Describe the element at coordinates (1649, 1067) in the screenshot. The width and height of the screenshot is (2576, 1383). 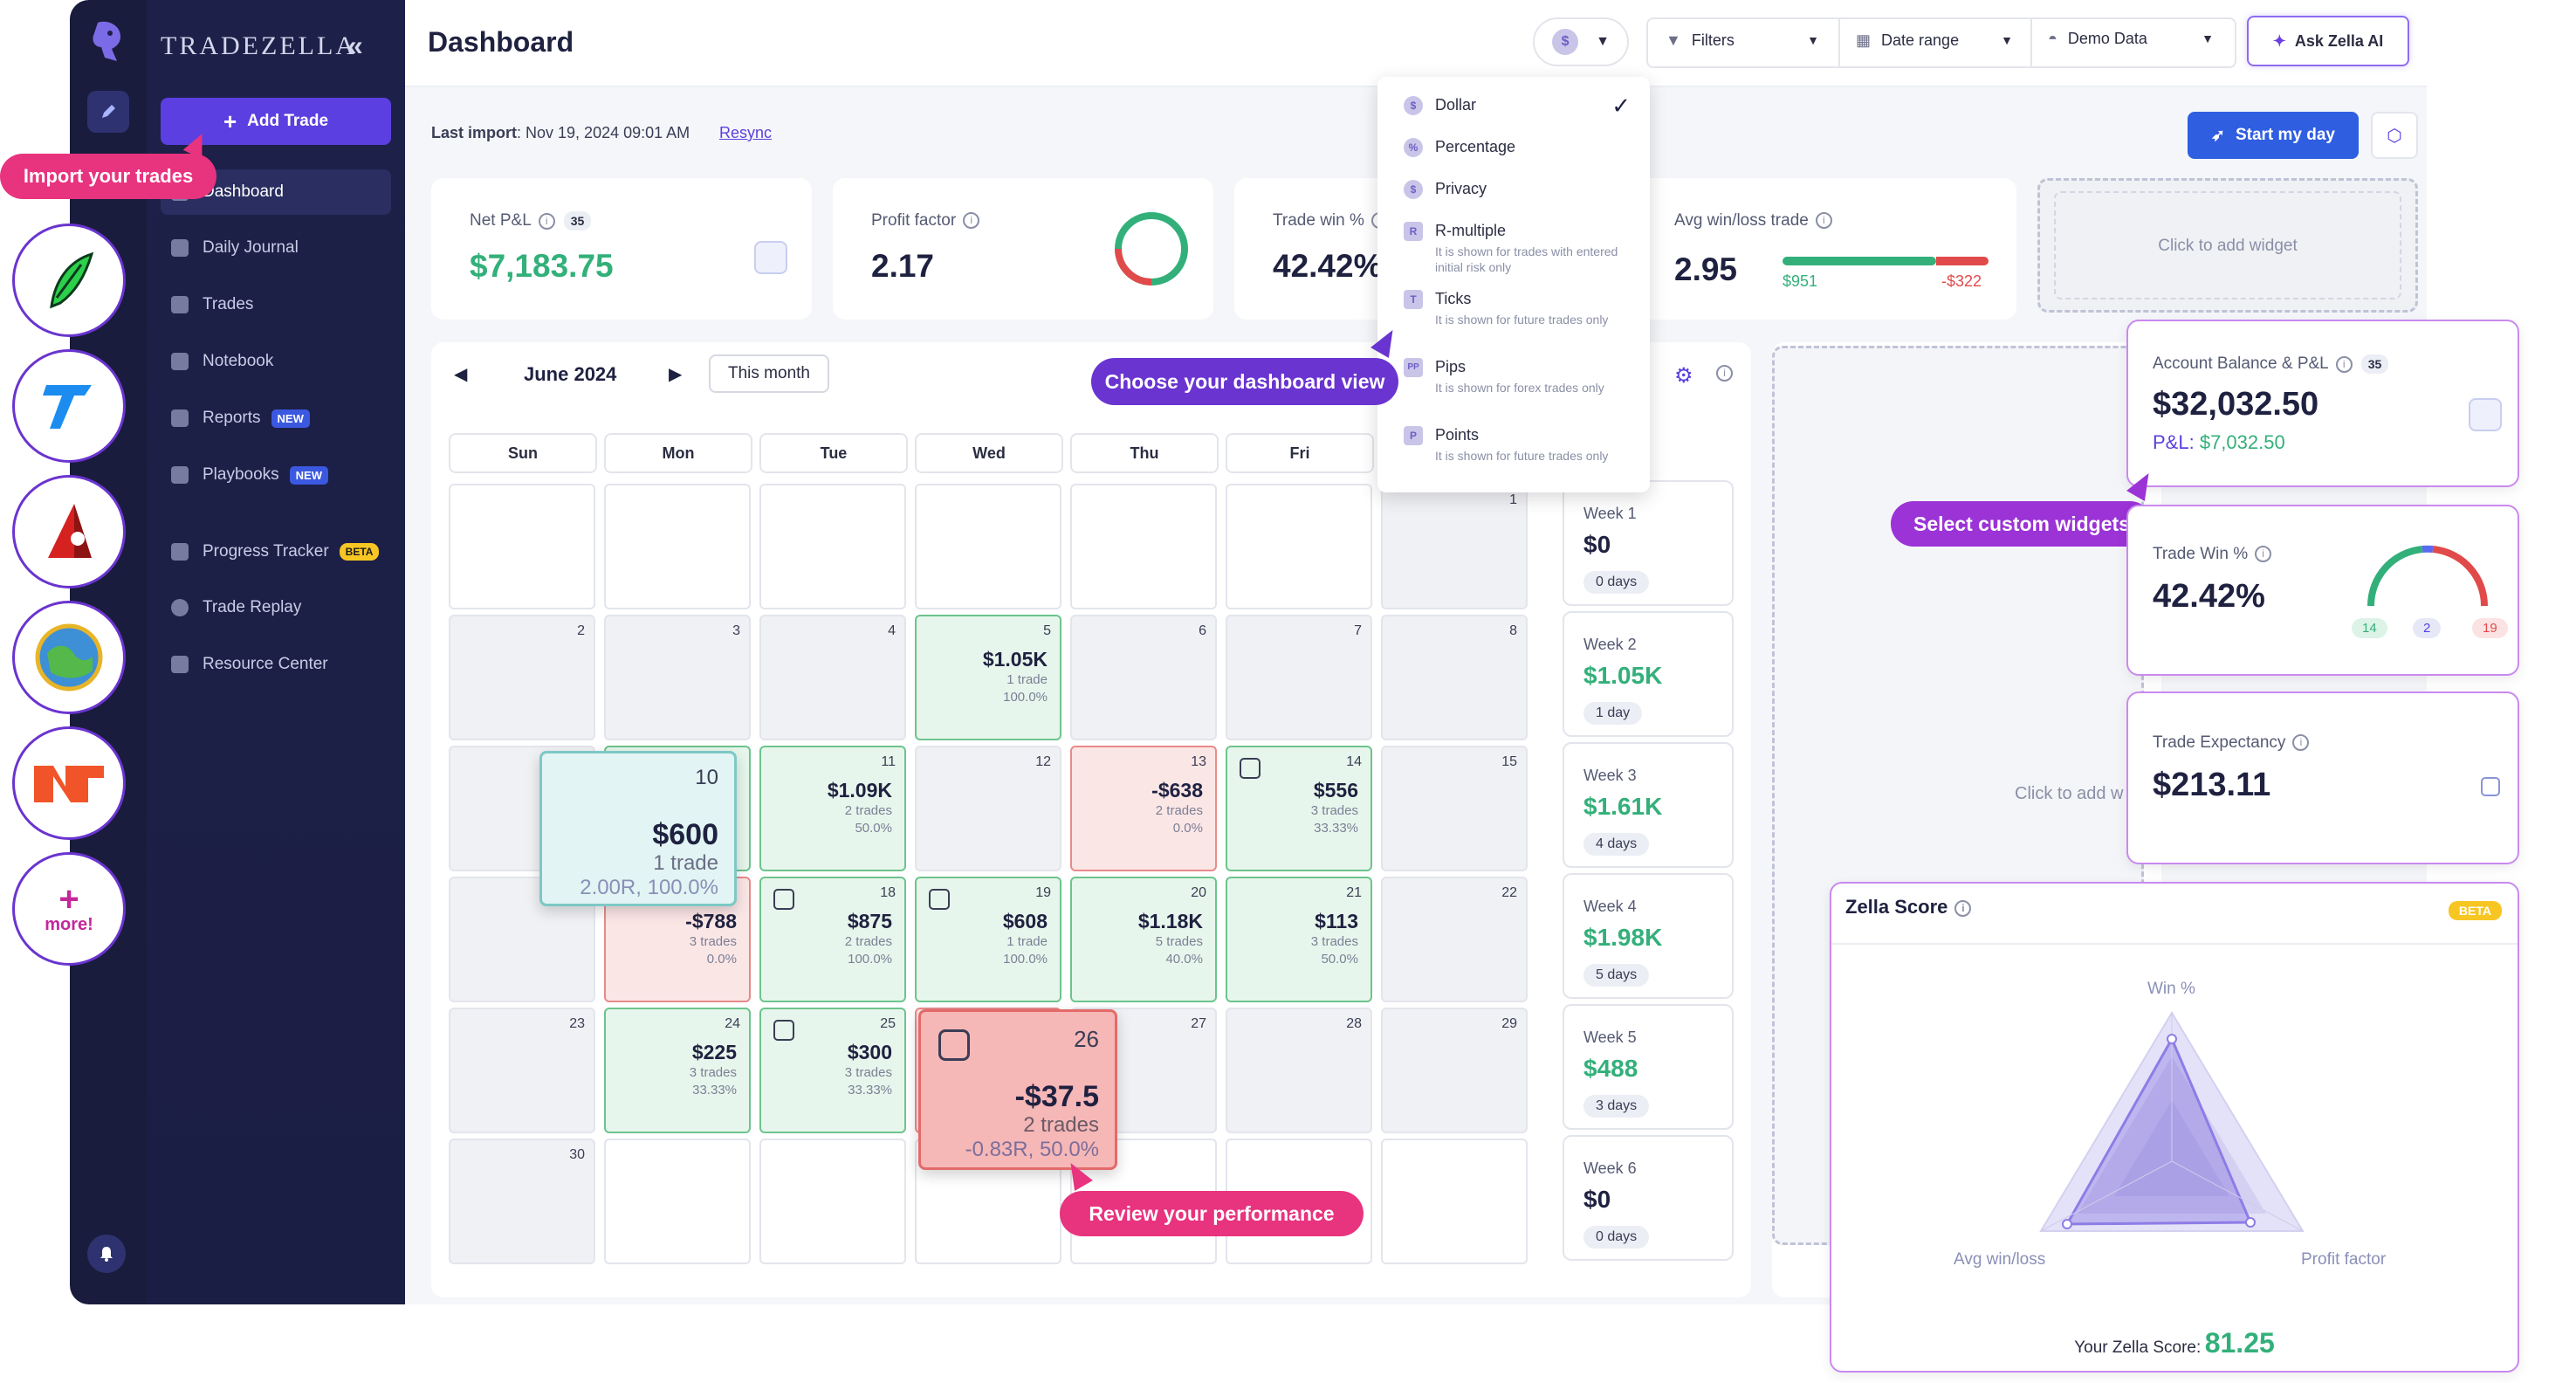
I see `week-summary: Week 5 $488 3 days` at that location.